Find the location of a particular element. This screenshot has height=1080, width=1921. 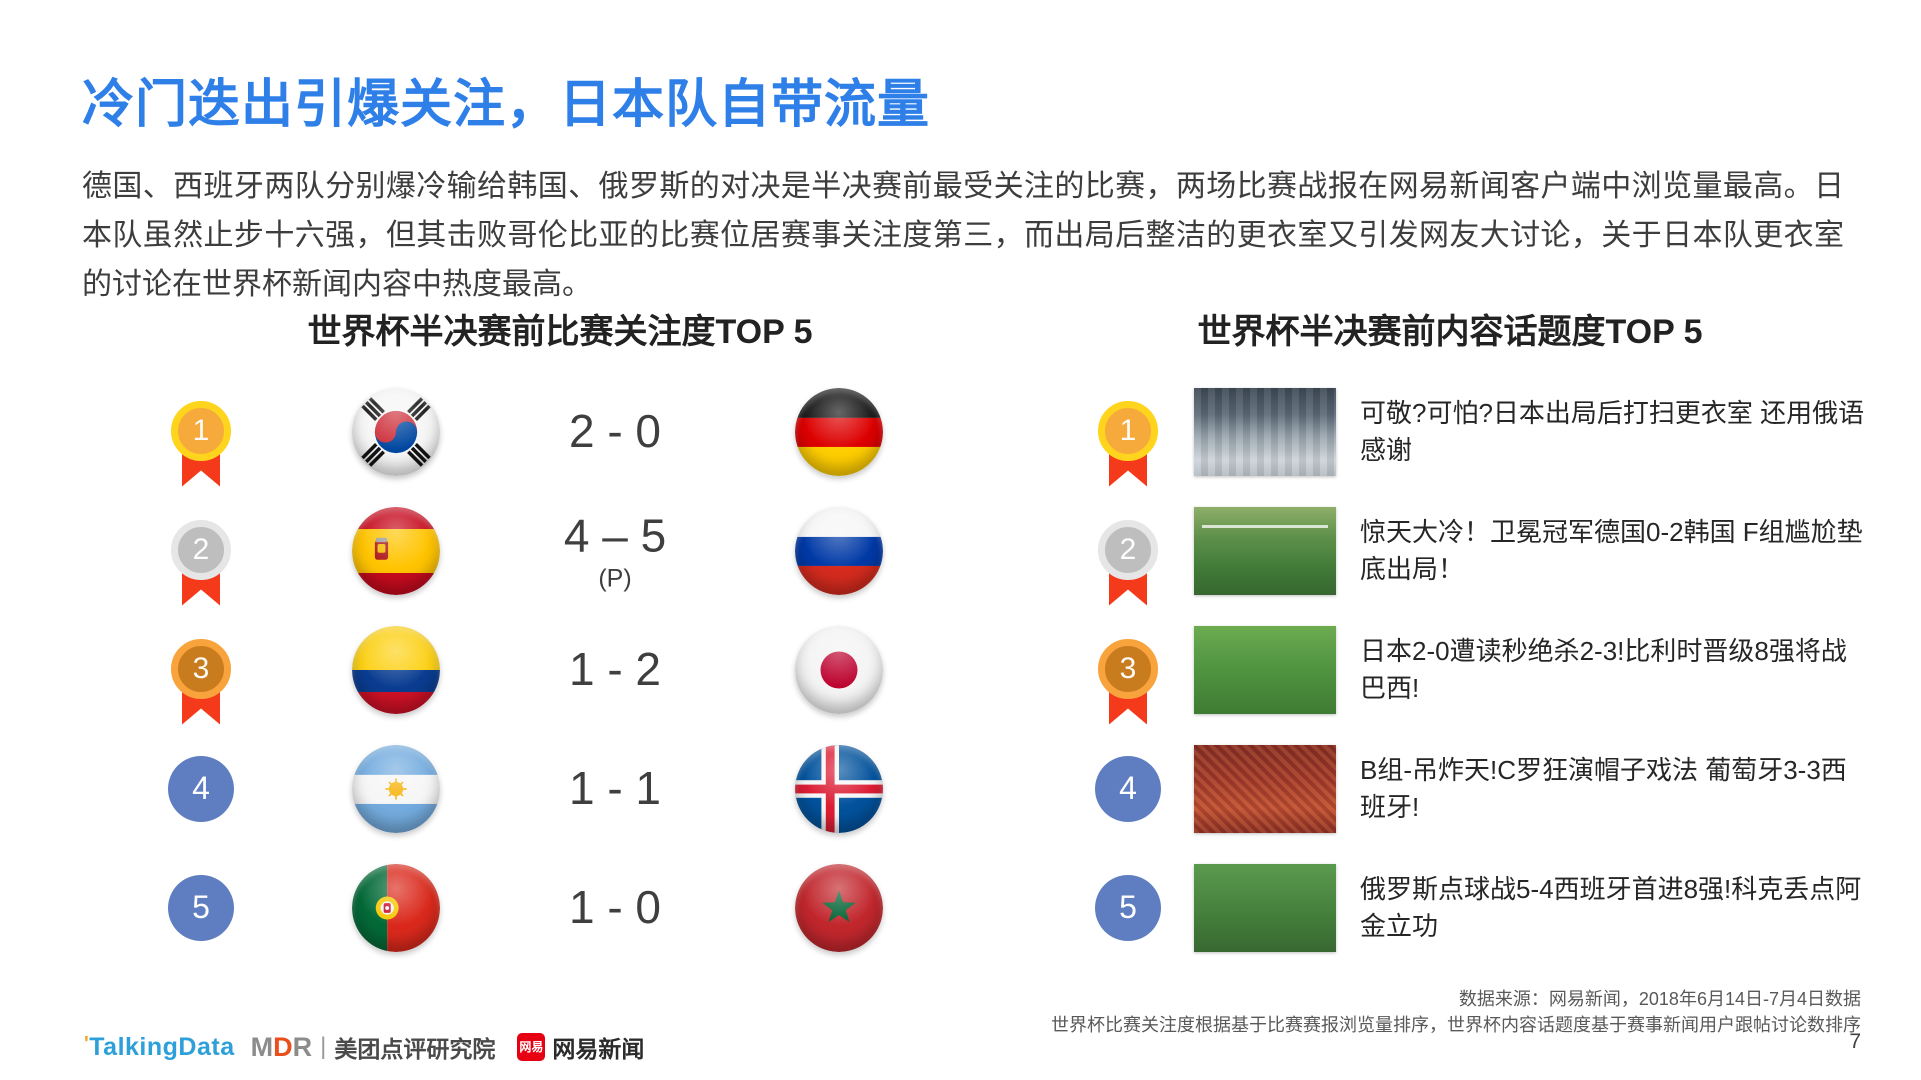

flag-spain-icon is located at coordinates (396, 550).